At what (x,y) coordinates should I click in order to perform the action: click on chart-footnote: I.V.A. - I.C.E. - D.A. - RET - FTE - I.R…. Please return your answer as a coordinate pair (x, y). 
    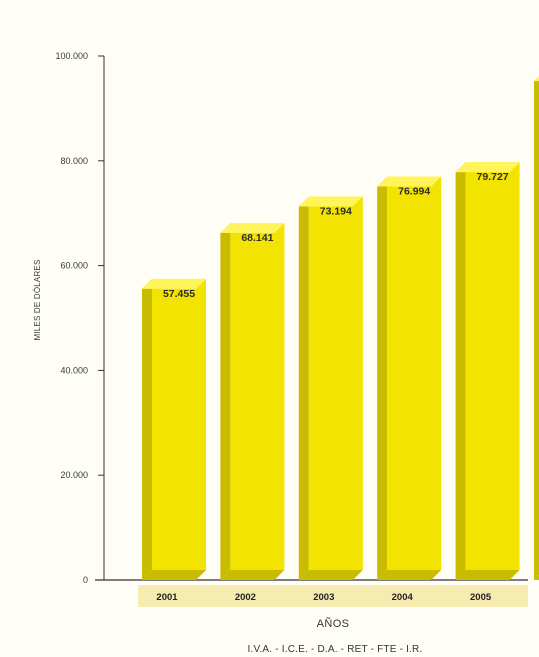
    Looking at the image, I should click on (335, 649).